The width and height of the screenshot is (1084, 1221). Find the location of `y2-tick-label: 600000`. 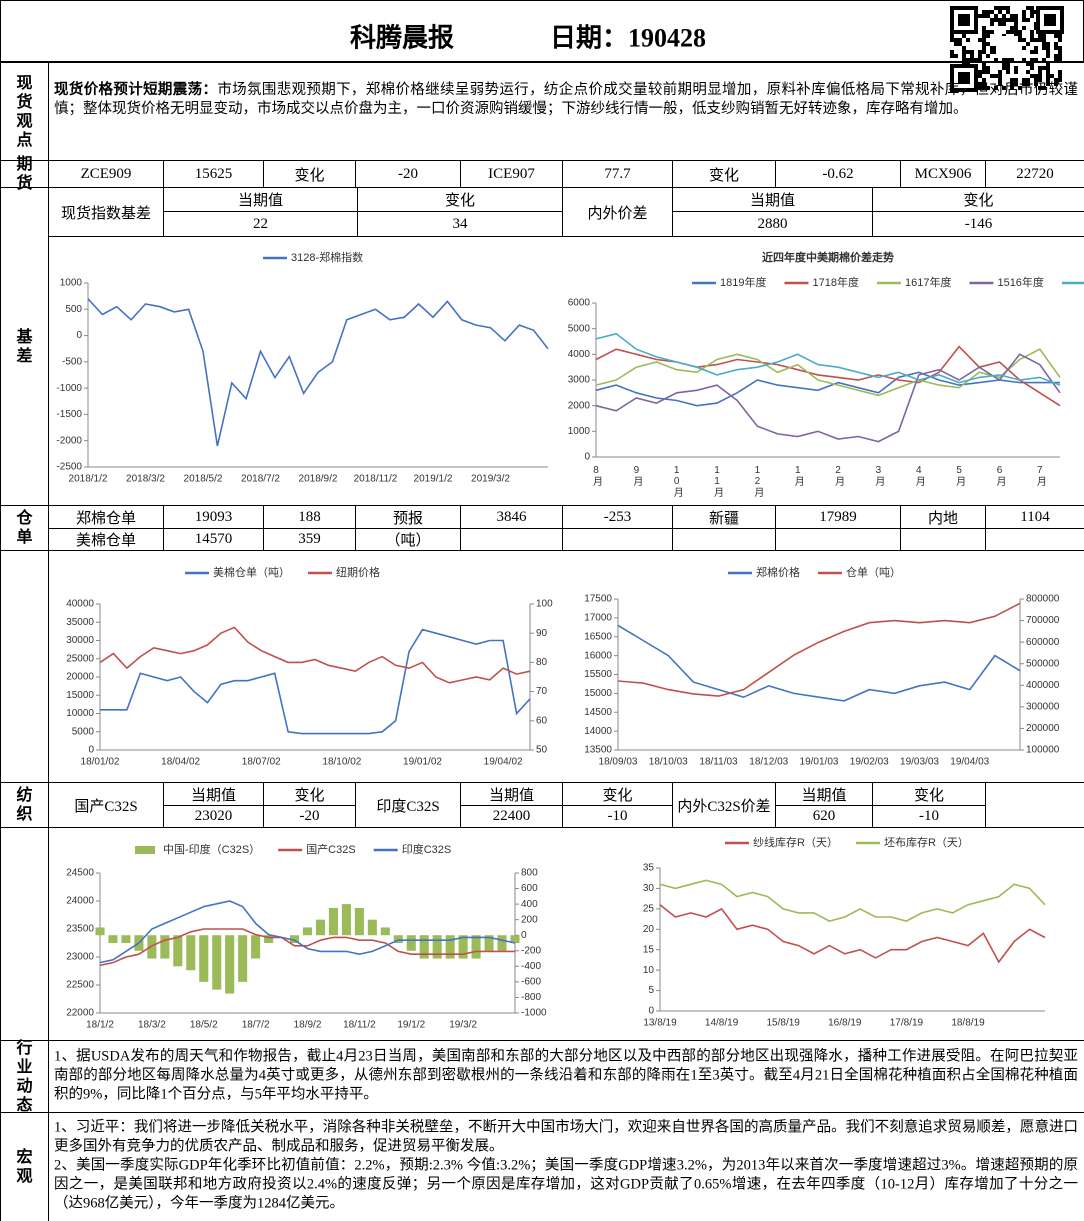

y2-tick-label: 600000 is located at coordinates (1043, 642).